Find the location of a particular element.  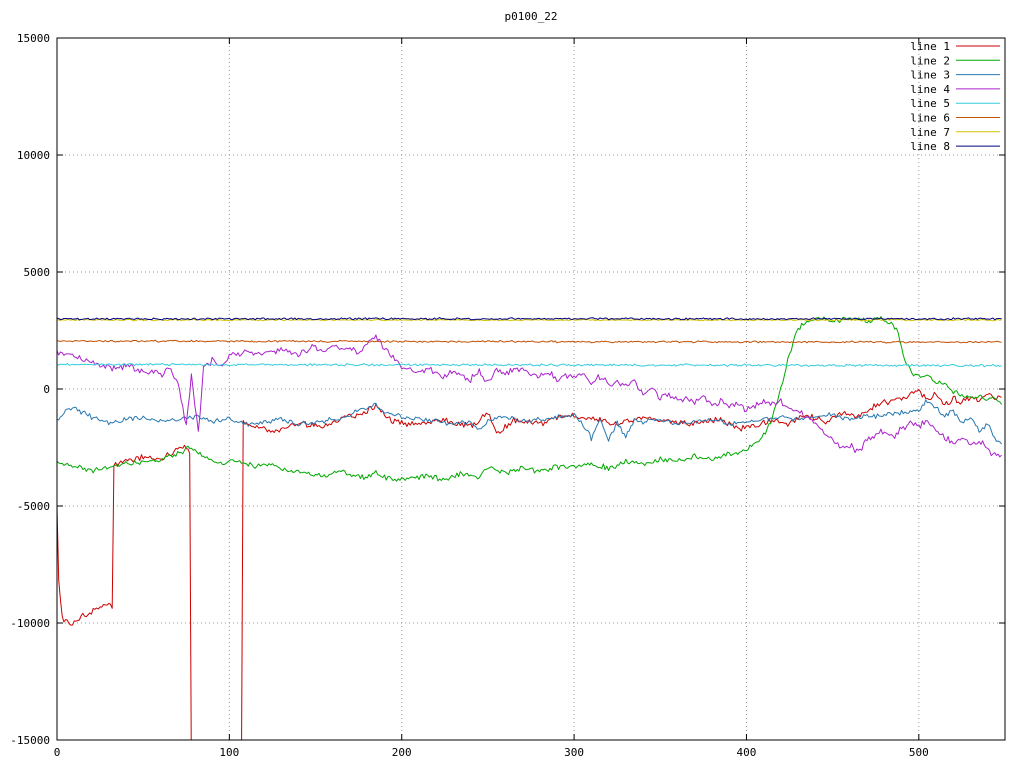

legend-label-line-6: line 6 is located at coordinates (930, 118).